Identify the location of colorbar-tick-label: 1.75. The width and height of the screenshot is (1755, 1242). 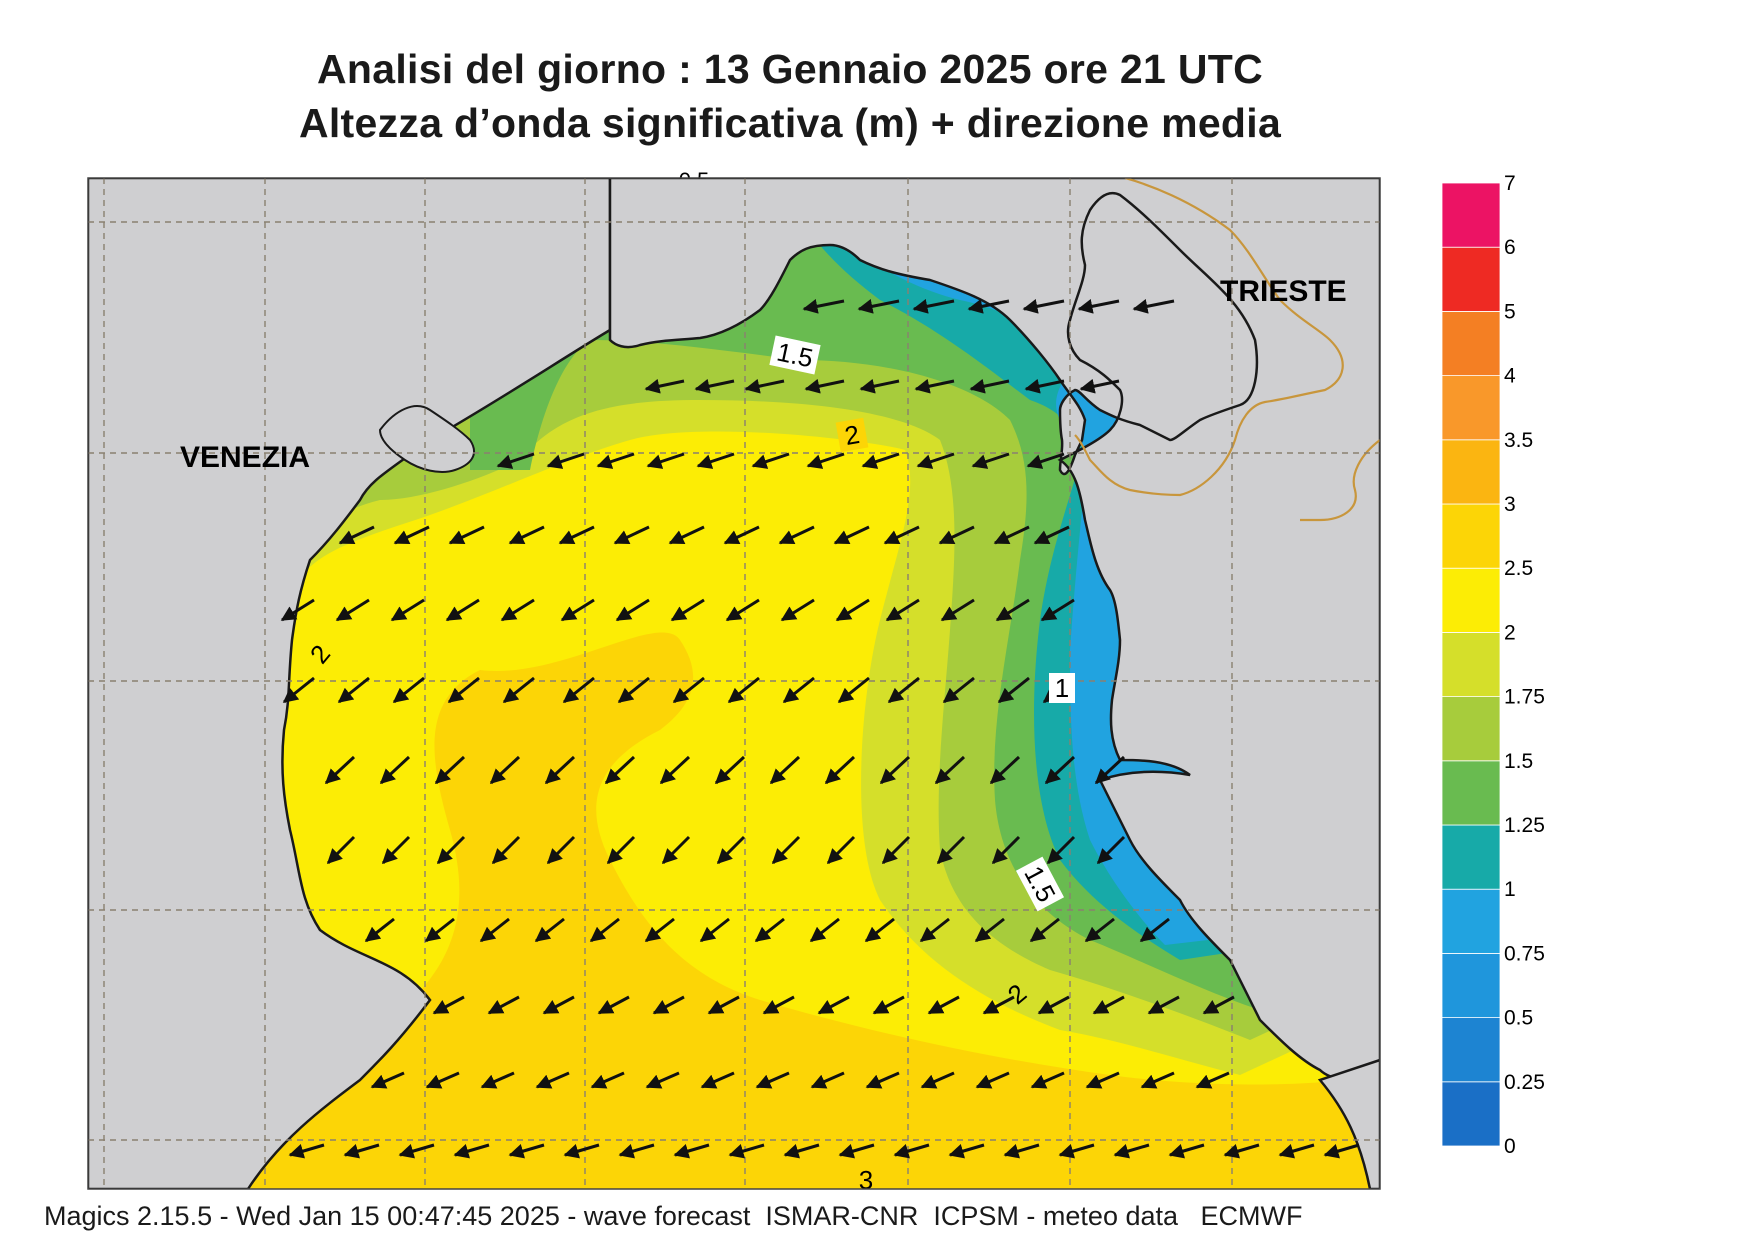
(1524, 697).